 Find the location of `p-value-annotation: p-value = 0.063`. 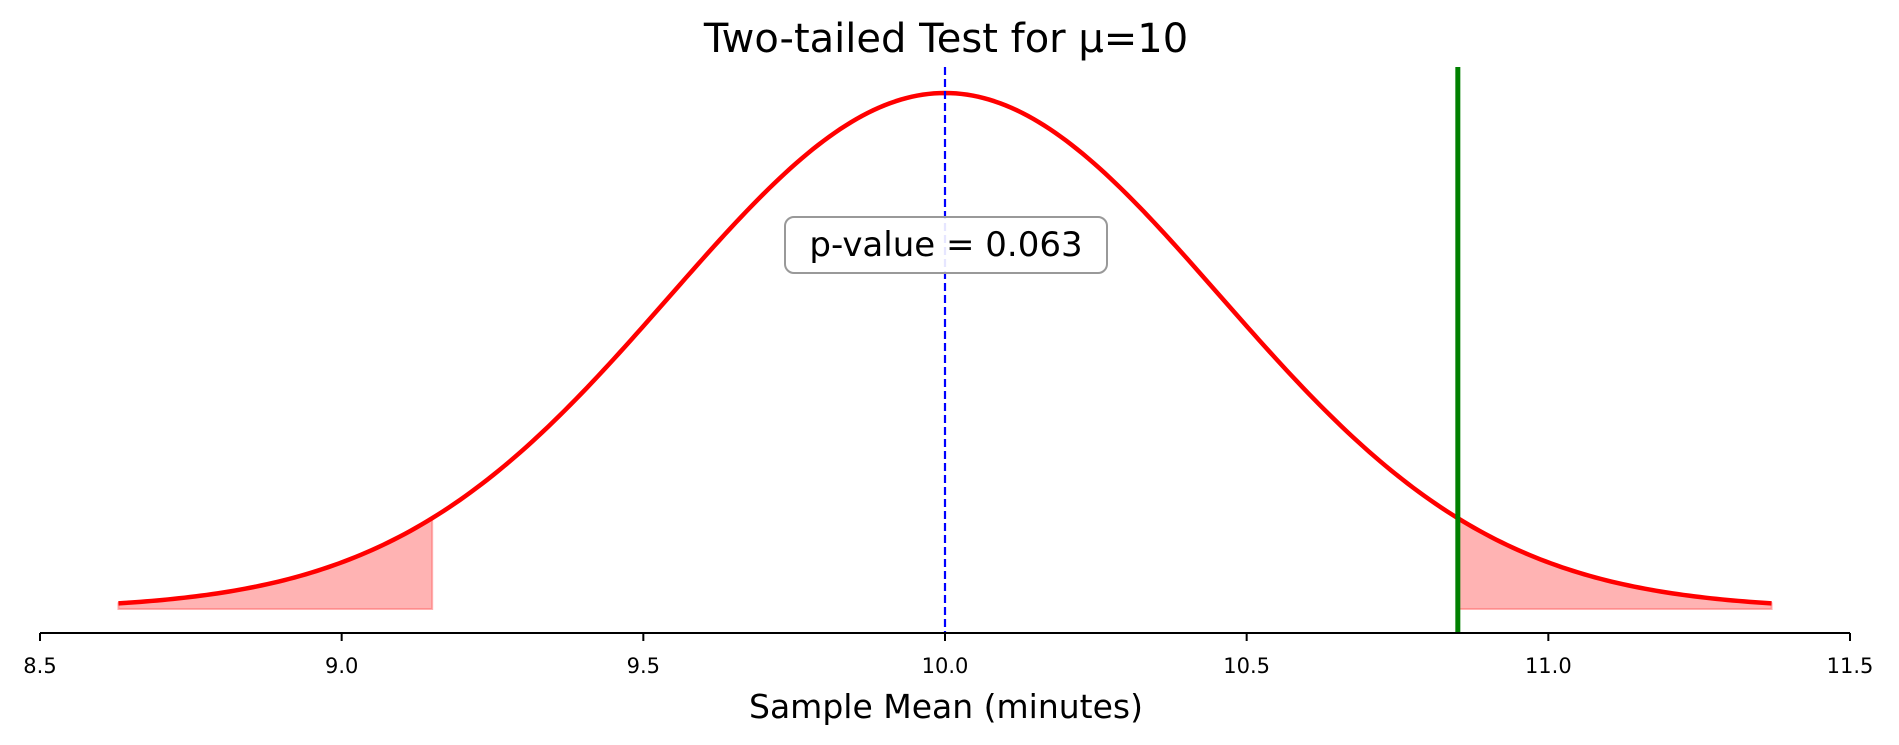

p-value-annotation: p-value = 0.063 is located at coordinates (946, 245).